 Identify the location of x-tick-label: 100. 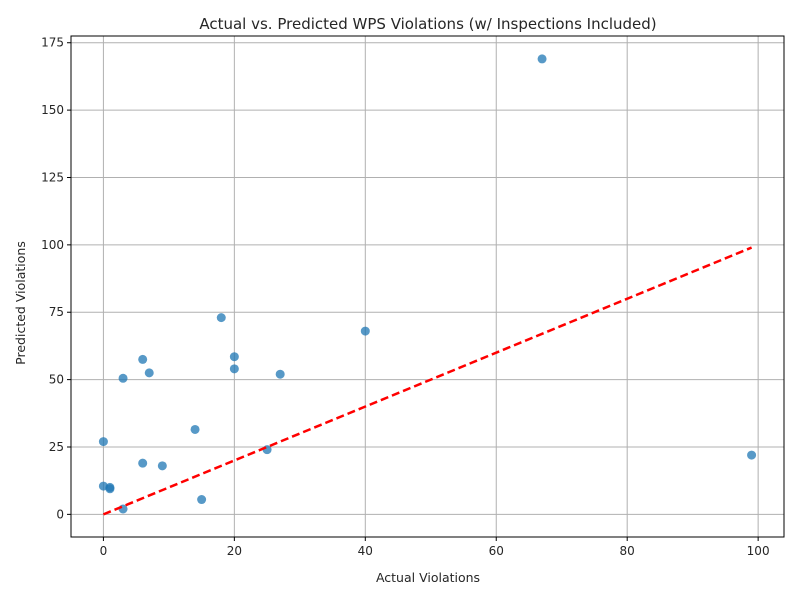
(758, 551).